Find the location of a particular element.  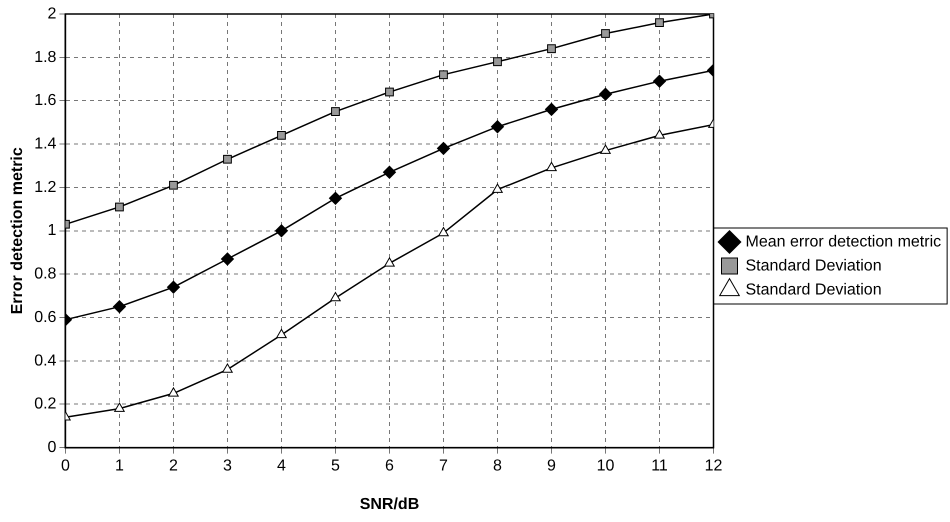

y-tick-label: 0.2 is located at coordinates (45, 404).